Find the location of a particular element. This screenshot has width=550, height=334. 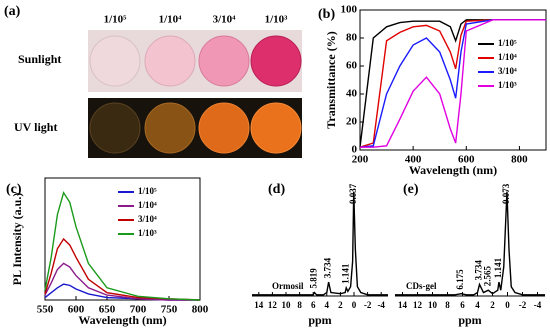

panel-label: (e) is located at coordinates (411, 189).